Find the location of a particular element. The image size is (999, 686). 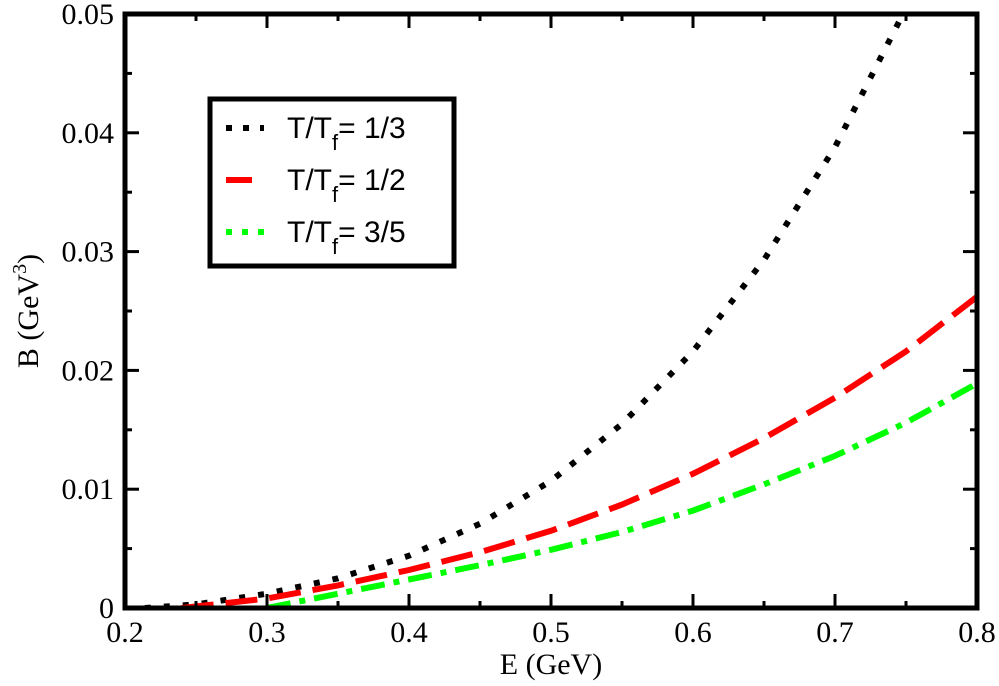

legend: T/Tf= 1/3 T/Tf= 1/2 T/Tf= 3/5 is located at coordinates (332, 182).